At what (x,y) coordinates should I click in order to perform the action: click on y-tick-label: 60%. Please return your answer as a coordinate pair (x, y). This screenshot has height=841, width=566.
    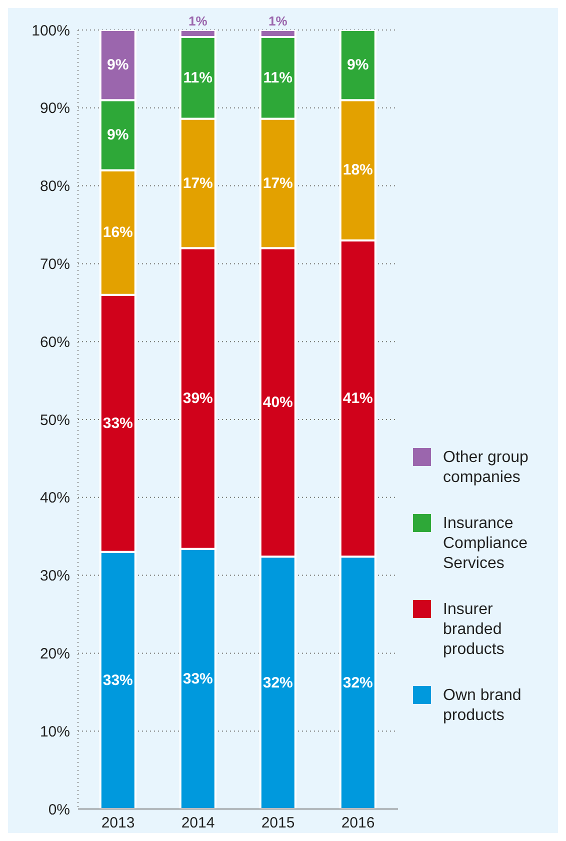
    Looking at the image, I should click on (55, 342).